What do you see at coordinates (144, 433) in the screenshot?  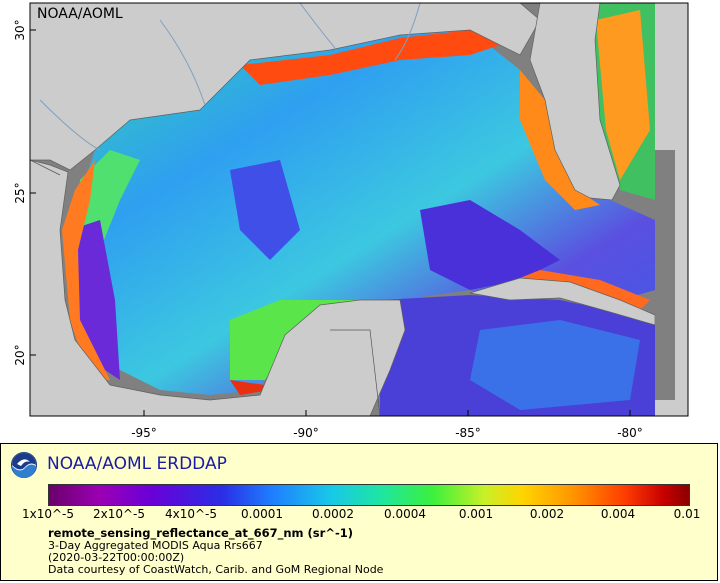 I see `lon-tick-label: -95°` at bounding box center [144, 433].